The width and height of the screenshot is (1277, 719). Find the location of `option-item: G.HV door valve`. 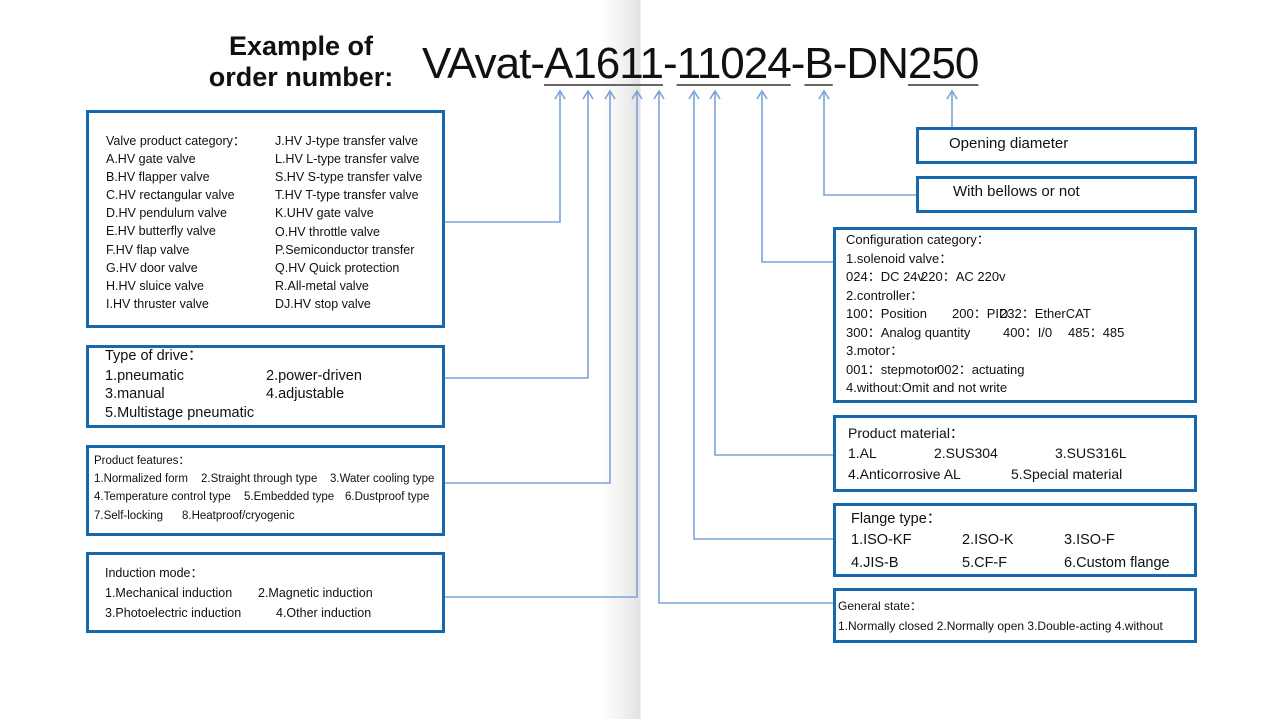

option-item: G.HV door valve is located at coordinates (152, 267).